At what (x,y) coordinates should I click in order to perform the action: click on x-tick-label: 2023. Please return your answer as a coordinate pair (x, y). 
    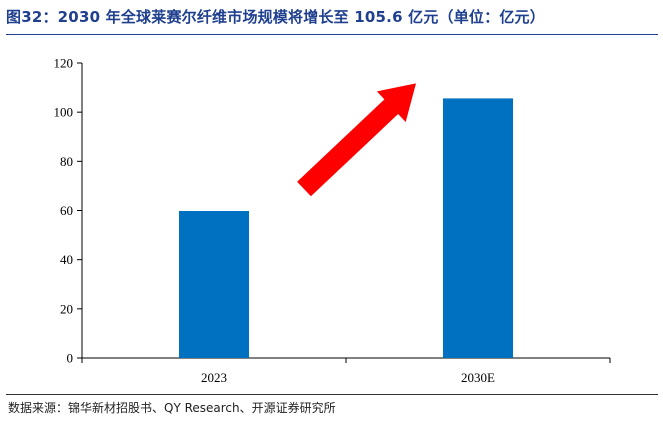
    Looking at the image, I should click on (214, 377).